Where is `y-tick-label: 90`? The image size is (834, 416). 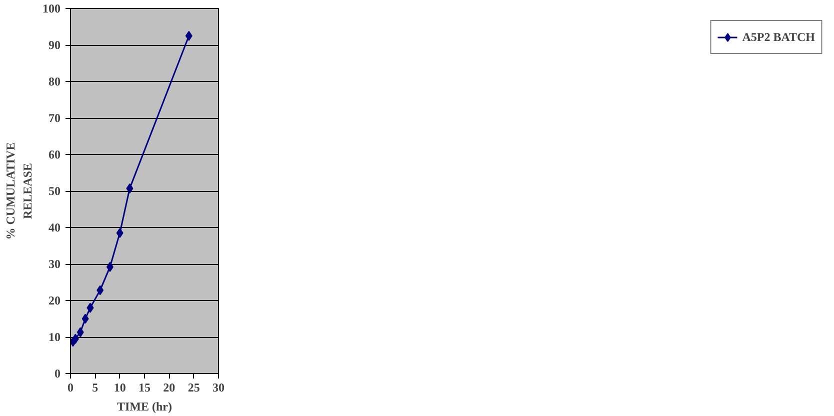 y-tick-label: 90 is located at coordinates (54, 45).